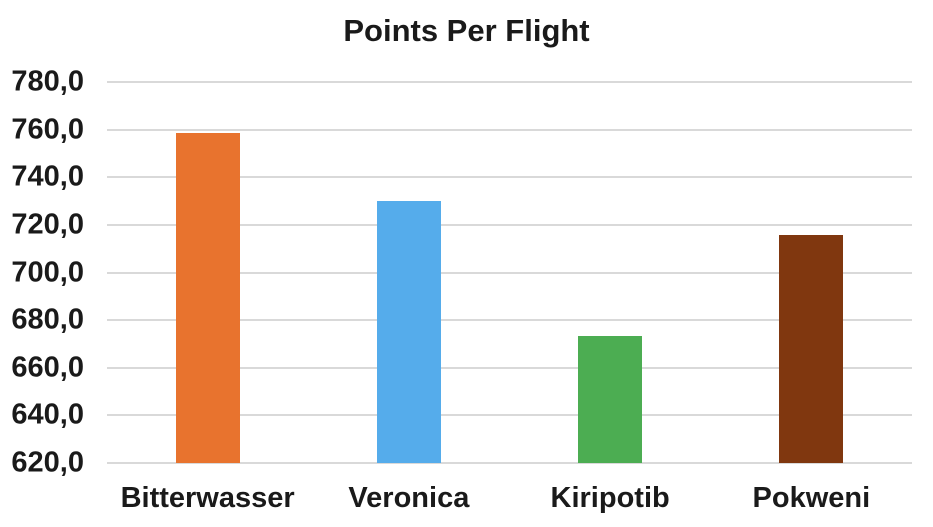 The image size is (933, 527). I want to click on x-axis-category-label: Pokweni, so click(811, 498).